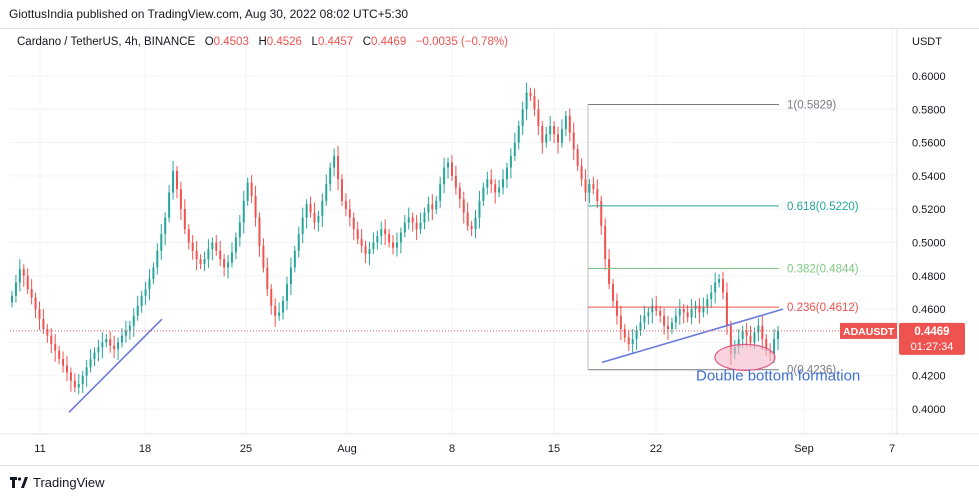 This screenshot has width=979, height=499. Describe the element at coordinates (932, 347) in the screenshot. I see `price-tag-countdown: 01:27:34` at that location.